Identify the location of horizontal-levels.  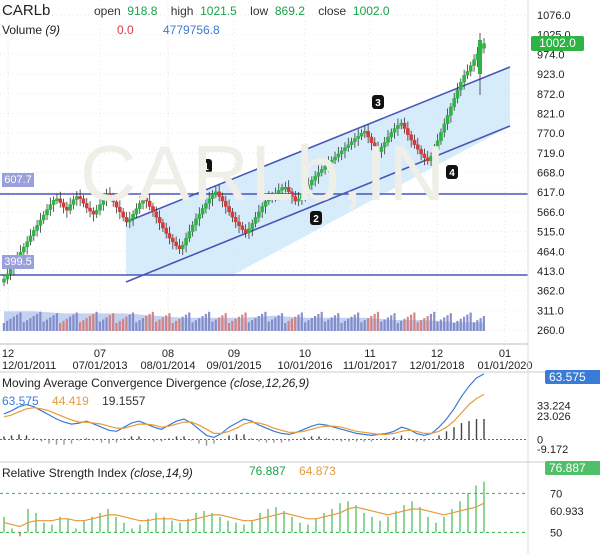
(264, 234).